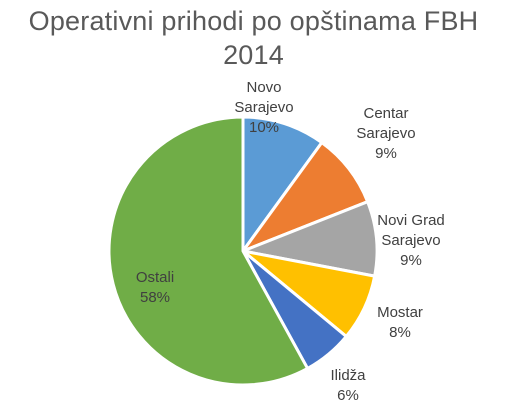  I want to click on slice-label-centar-sarajevo: Centar Sarajevo 9%, so click(385, 133).